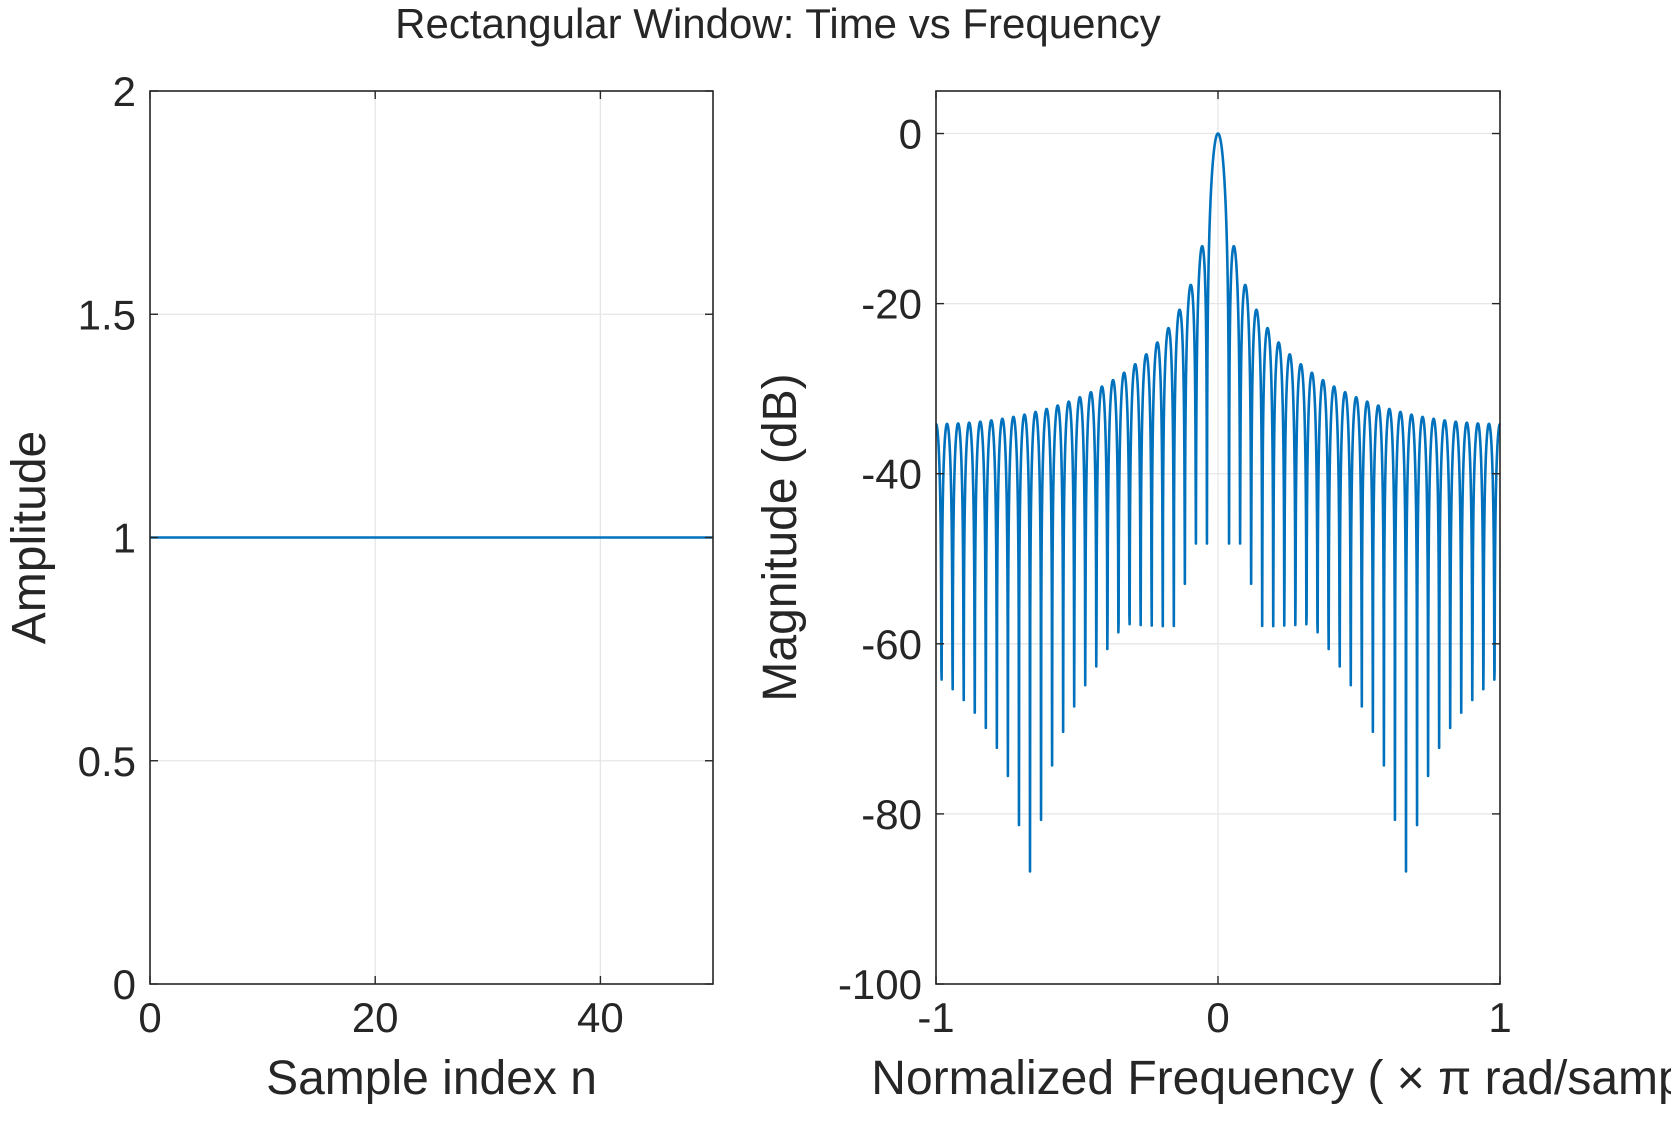 The width and height of the screenshot is (1671, 1128). I want to click on time-y-tick-label: 0, so click(124, 984).